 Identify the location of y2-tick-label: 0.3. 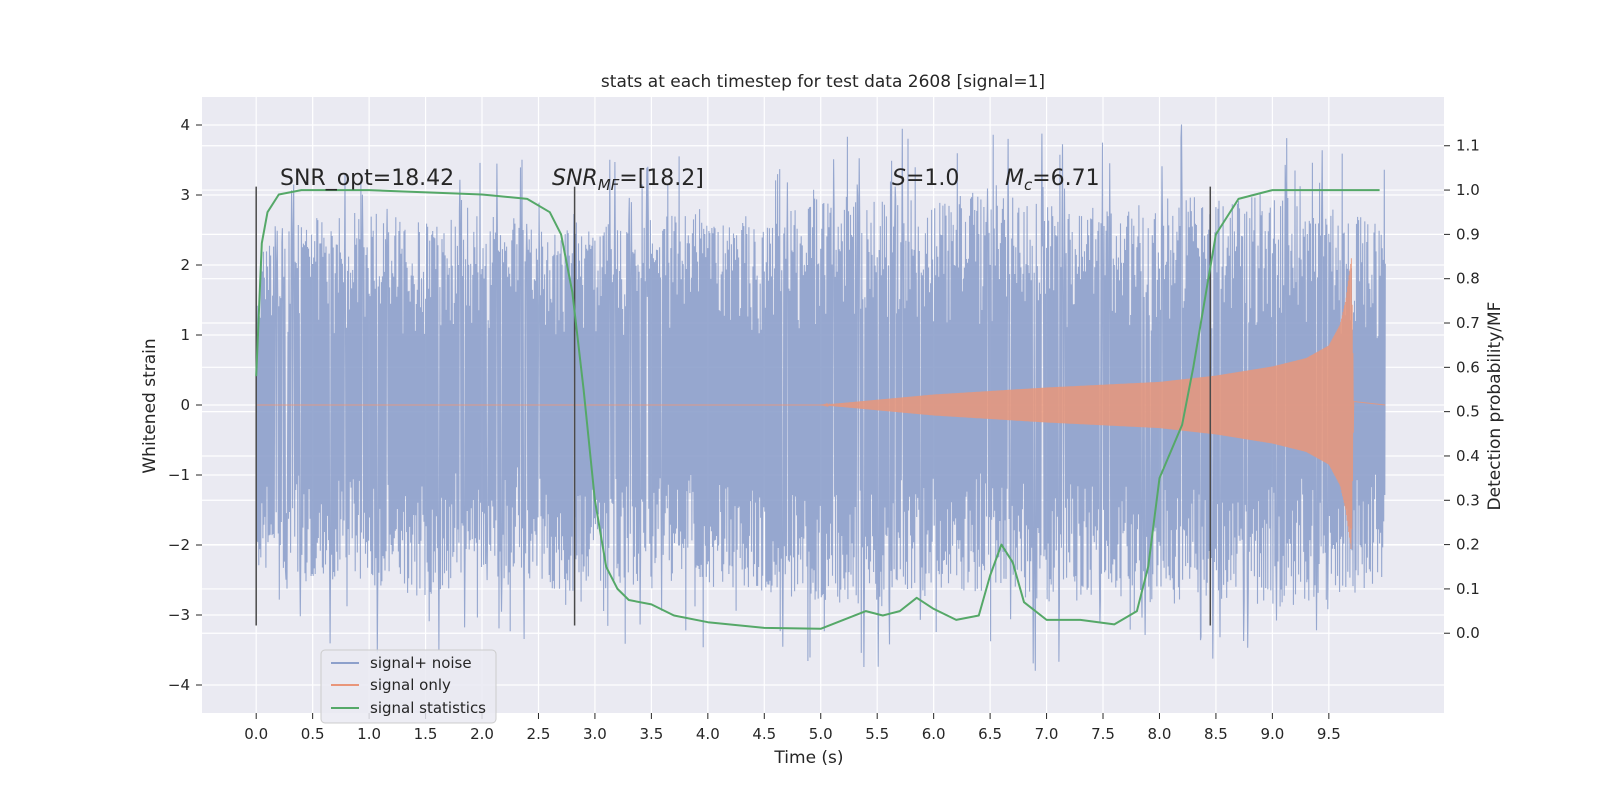
(1468, 500).